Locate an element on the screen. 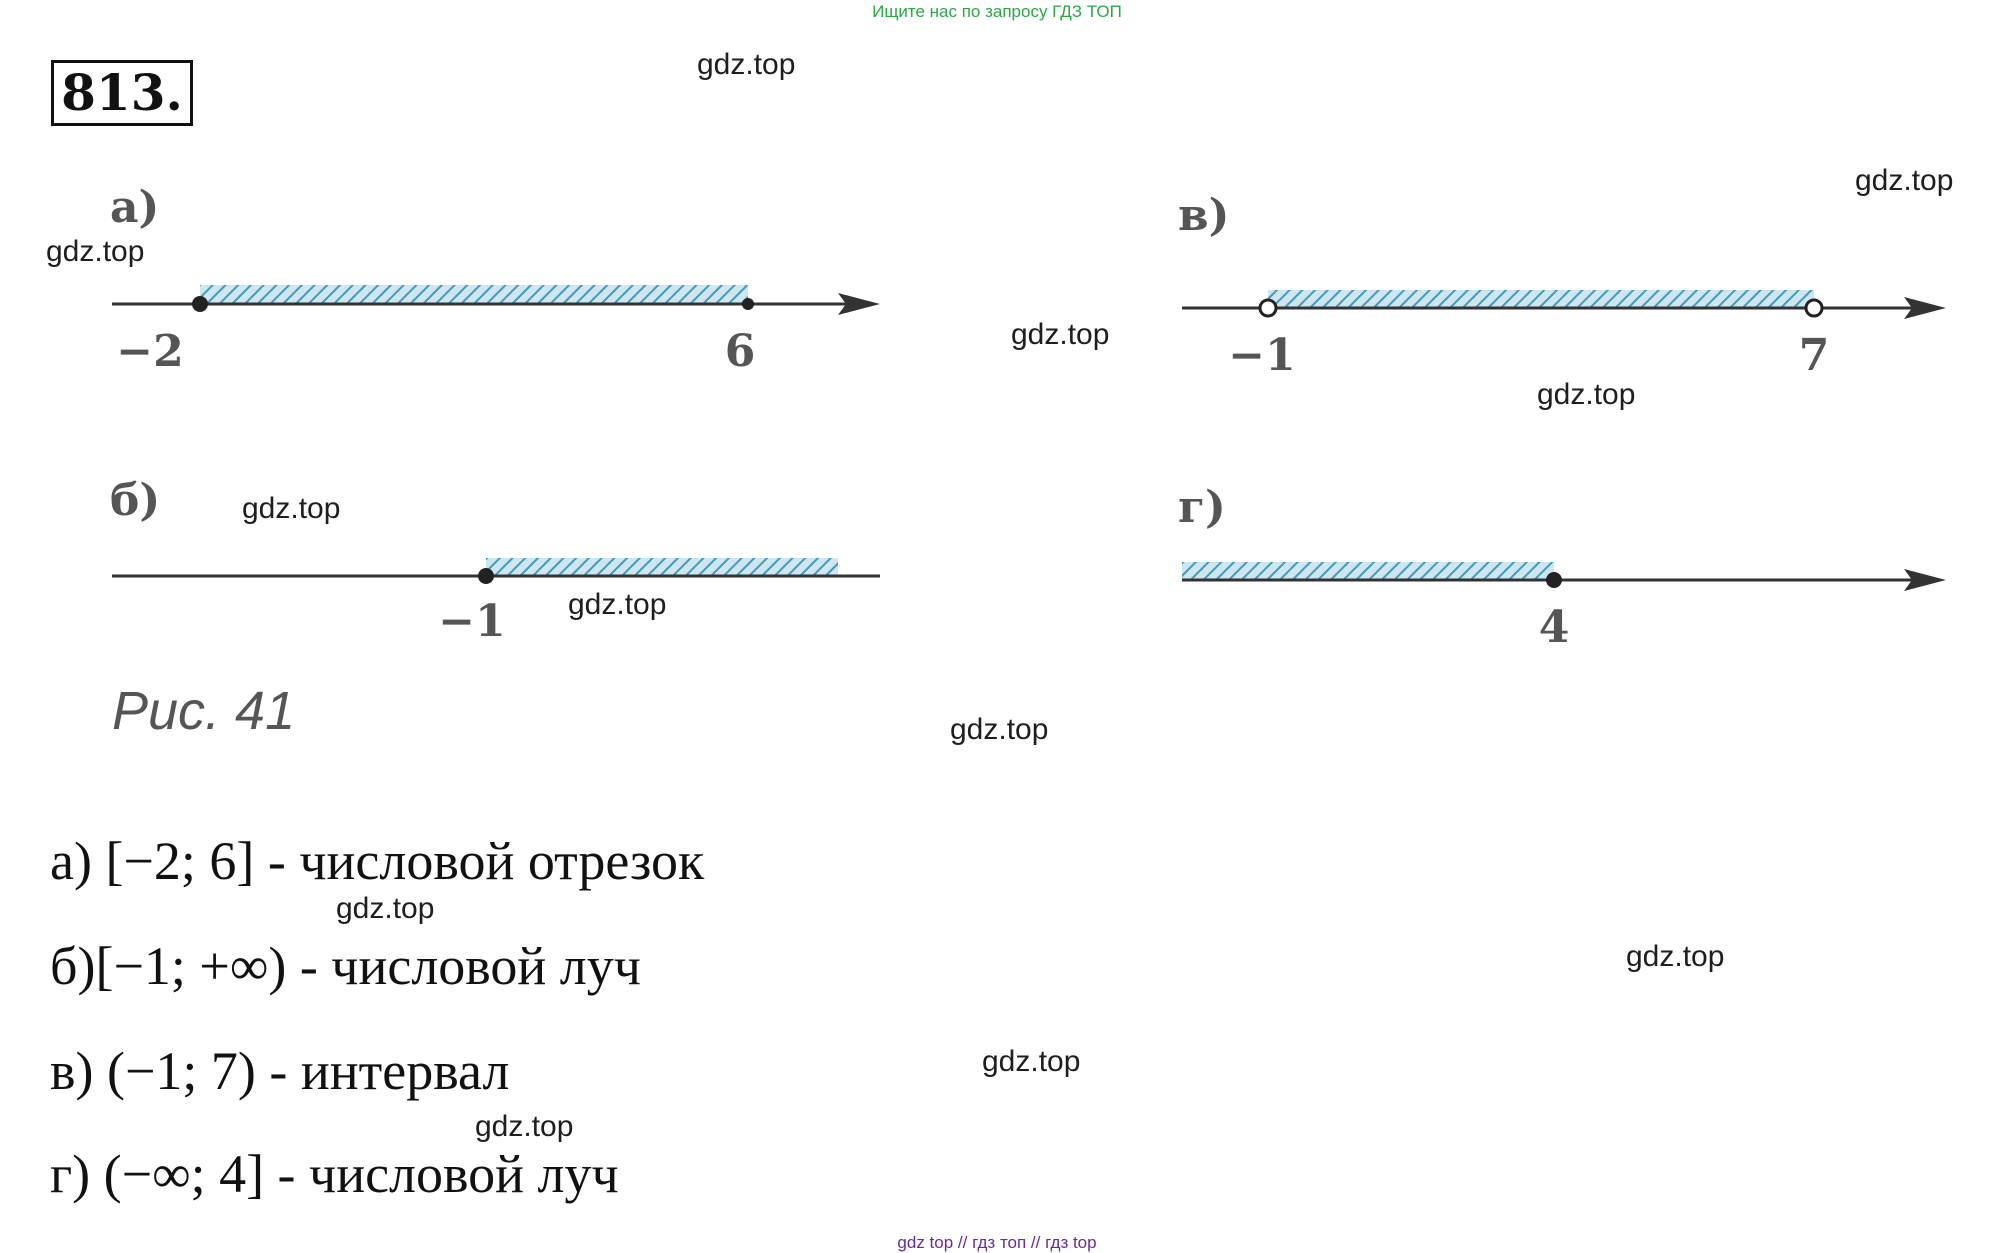  panel-c-label: в) is located at coordinates (1204, 215).